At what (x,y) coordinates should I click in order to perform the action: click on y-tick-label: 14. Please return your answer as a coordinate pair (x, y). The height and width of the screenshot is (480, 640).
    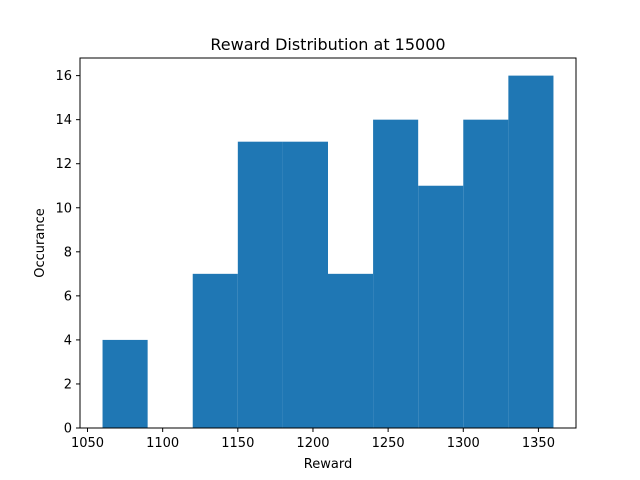
    Looking at the image, I should click on (63, 120).